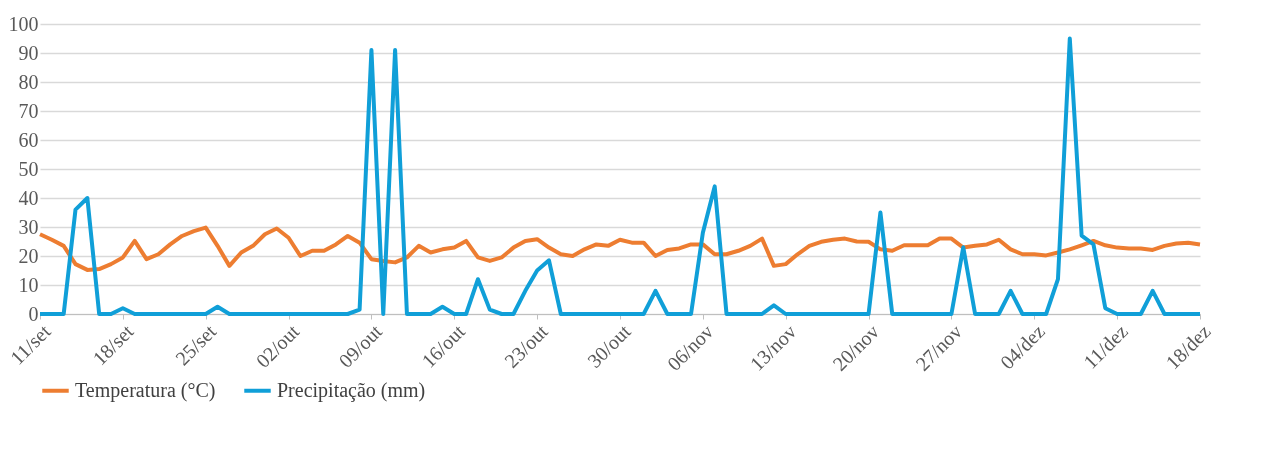 The height and width of the screenshot is (450, 1284). I want to click on y-tick-label: 30, so click(28, 226).